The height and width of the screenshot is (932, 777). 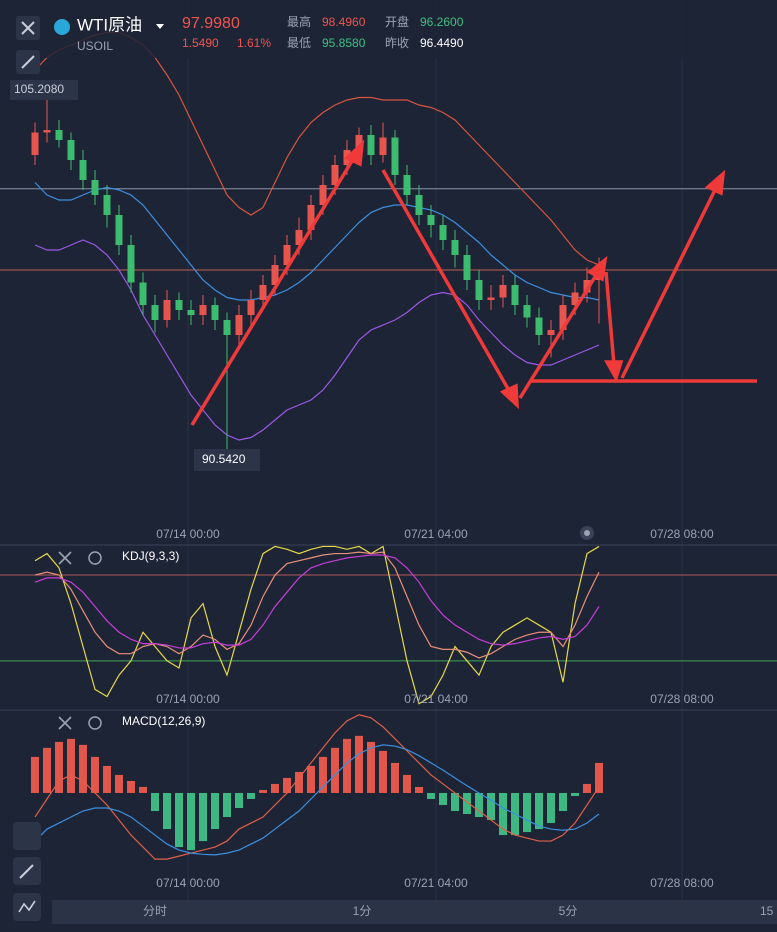 What do you see at coordinates (160, 26) in the screenshot?
I see `dropdown` at bounding box center [160, 26].